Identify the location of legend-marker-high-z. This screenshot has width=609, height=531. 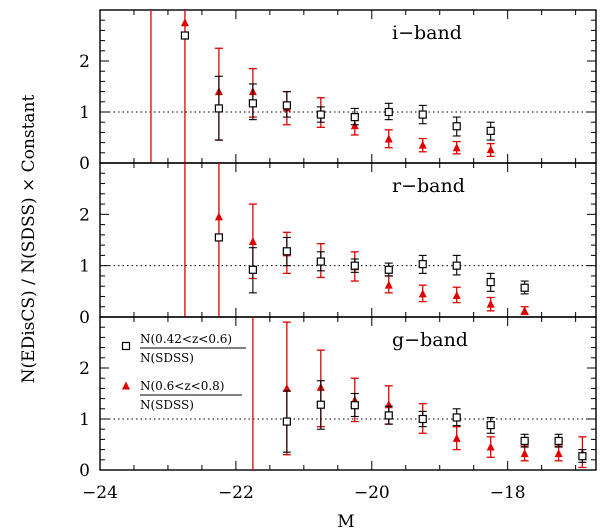
(126, 385).